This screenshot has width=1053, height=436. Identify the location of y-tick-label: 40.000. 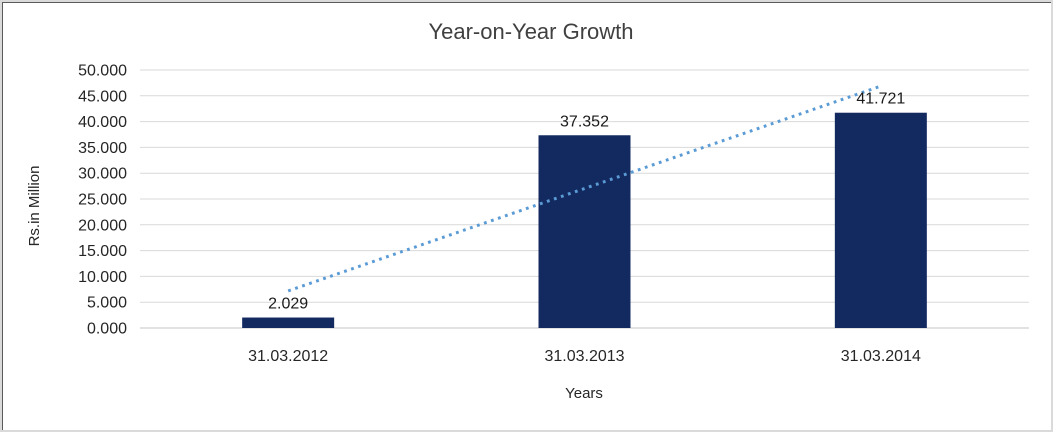
(102, 122).